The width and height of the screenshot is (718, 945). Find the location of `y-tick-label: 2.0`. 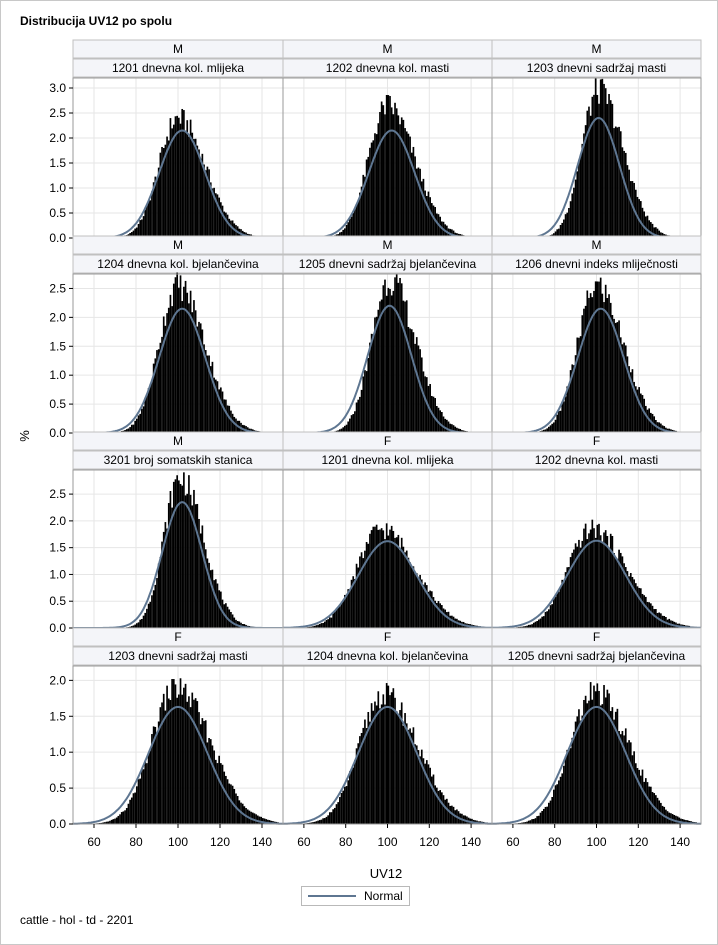

y-tick-label: 2.0 is located at coordinates (57, 680).